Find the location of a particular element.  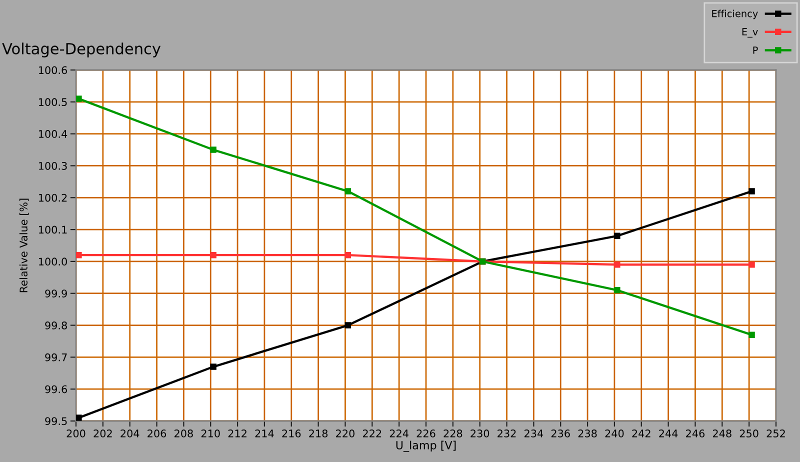

x-tick-label: 218 is located at coordinates (318, 434).